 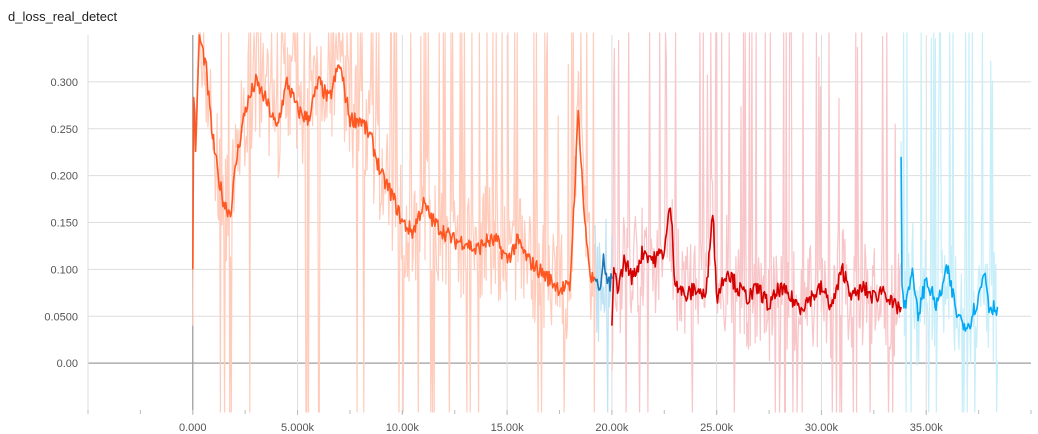 What do you see at coordinates (193, 428) in the screenshot?
I see `x-tick-label: 0.000` at bounding box center [193, 428].